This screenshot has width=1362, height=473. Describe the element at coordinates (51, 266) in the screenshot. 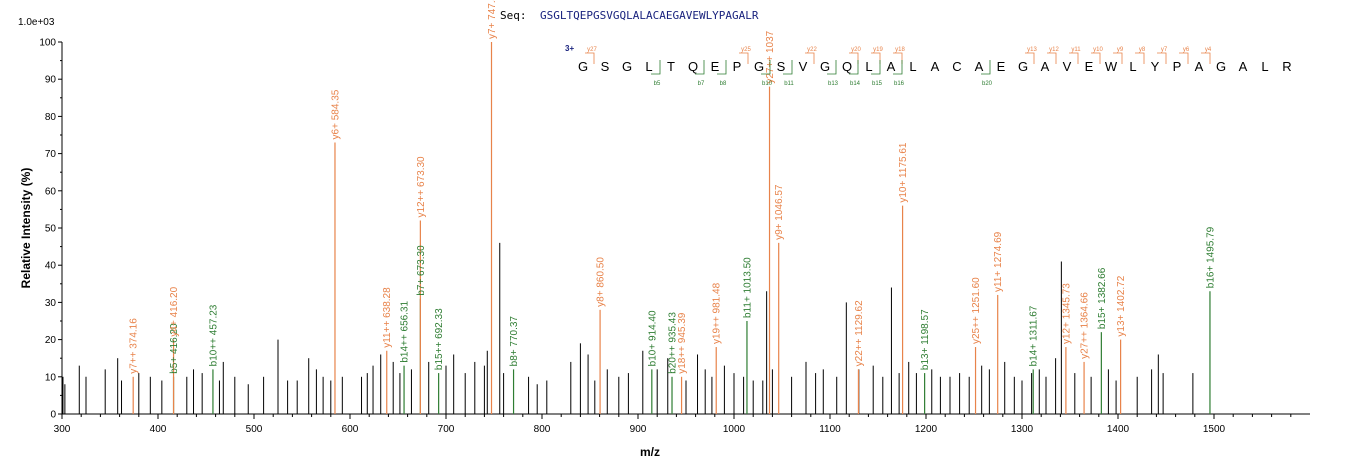

I see `y-tick-label: 40` at that location.